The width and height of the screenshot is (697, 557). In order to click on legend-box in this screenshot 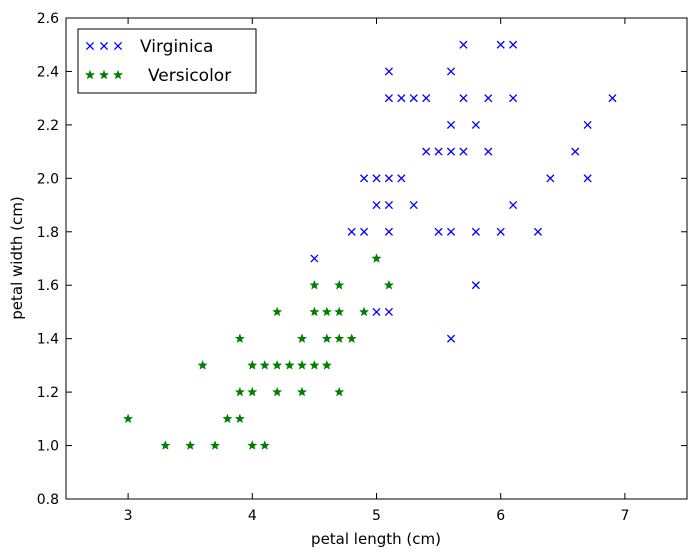, I will do `click(167, 61)`.